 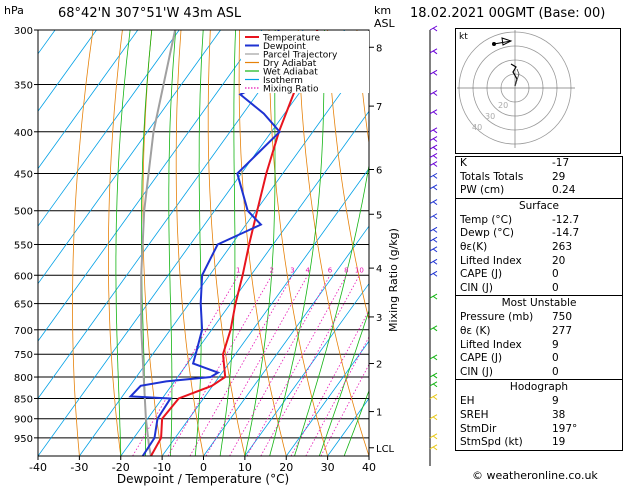 What do you see at coordinates (23, 212) in the screenshot?
I see `y-axis-tick-label: 500` at bounding box center [23, 212].